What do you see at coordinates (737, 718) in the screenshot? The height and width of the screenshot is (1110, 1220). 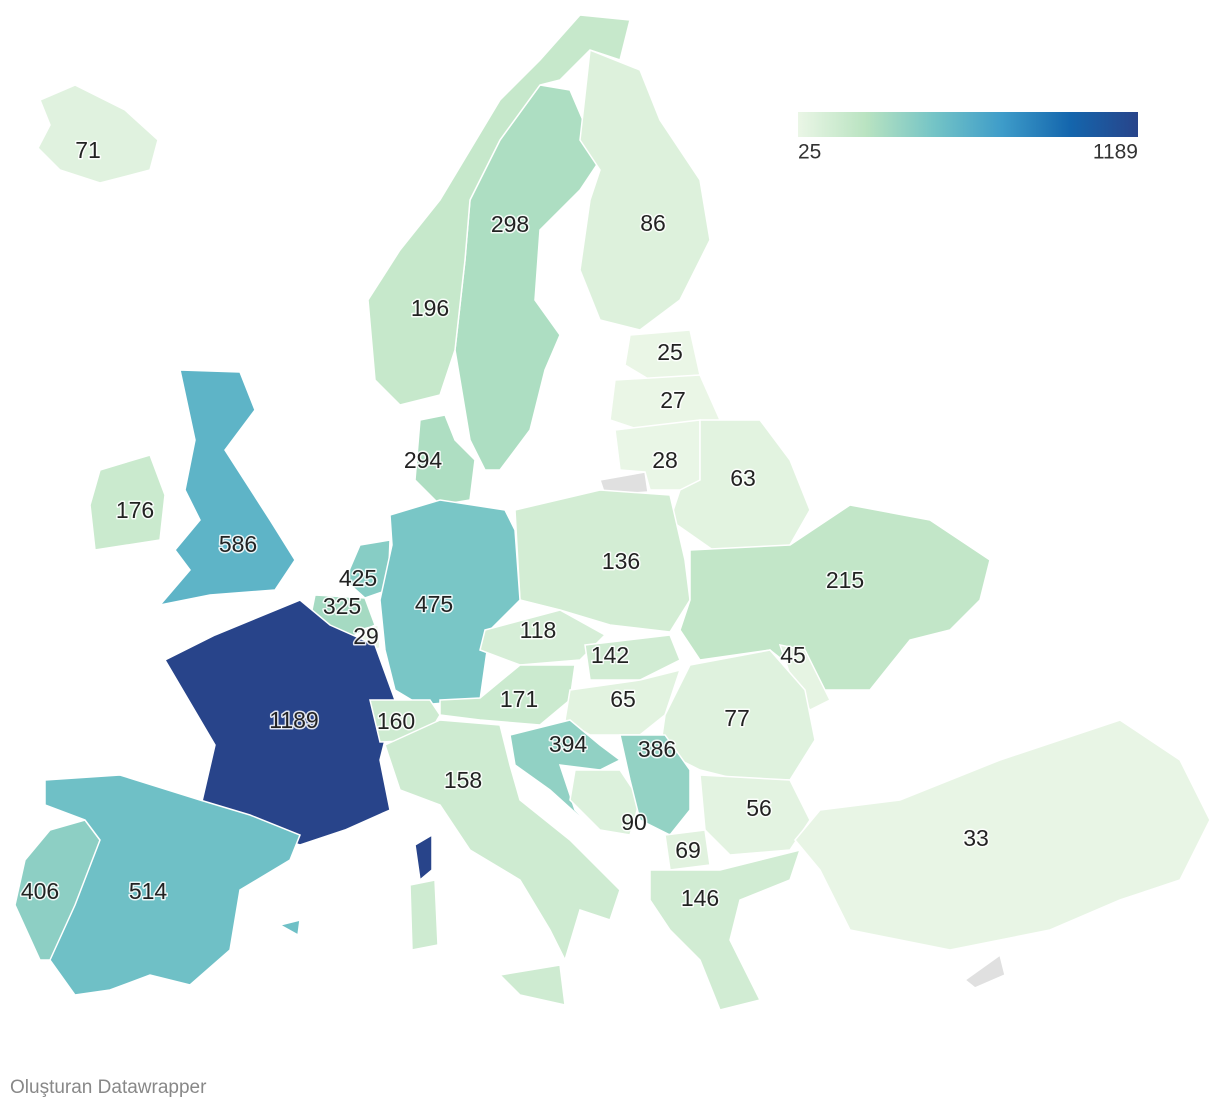 I see `value-label: 77` at bounding box center [737, 718].